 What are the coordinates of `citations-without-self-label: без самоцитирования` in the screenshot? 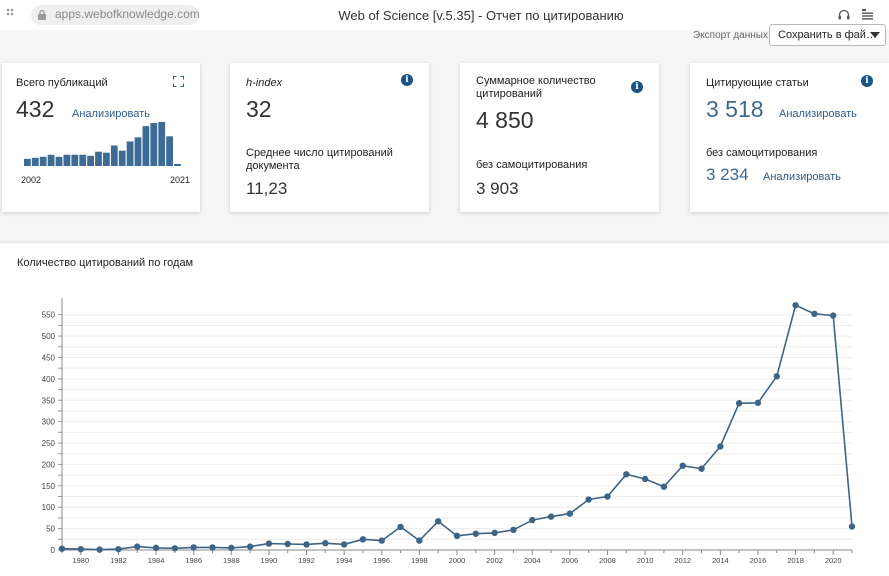 It's located at (532, 165).